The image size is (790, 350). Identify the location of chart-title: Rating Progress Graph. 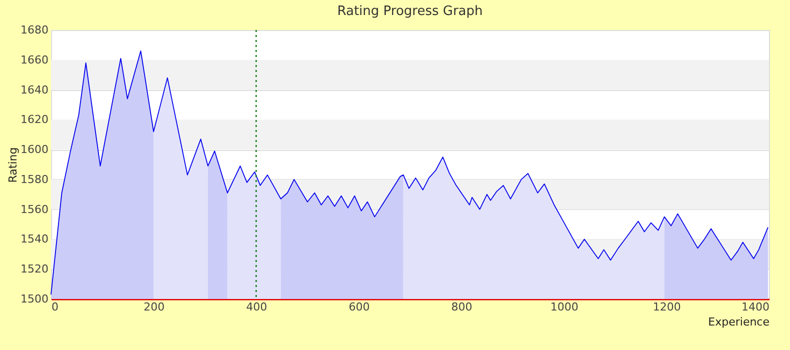
(410, 11).